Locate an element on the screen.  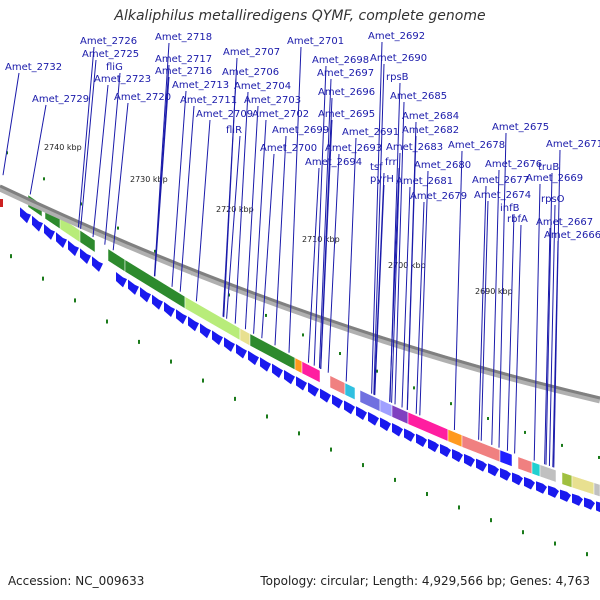
gene-label: frr is located at coordinates (391, 162).